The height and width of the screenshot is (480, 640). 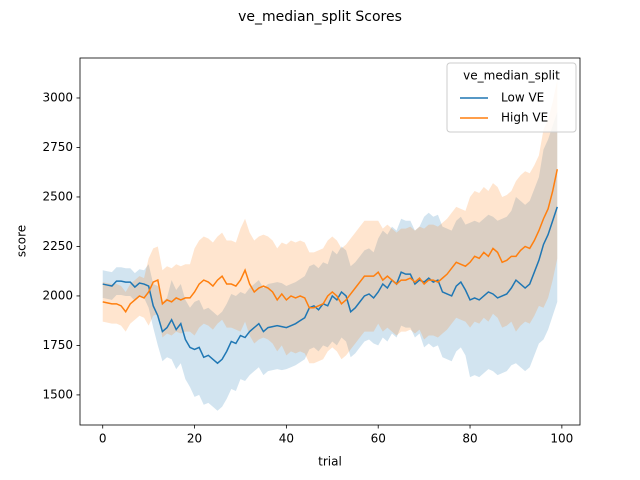 I want to click on x-tick-label: 60, so click(x=378, y=439).